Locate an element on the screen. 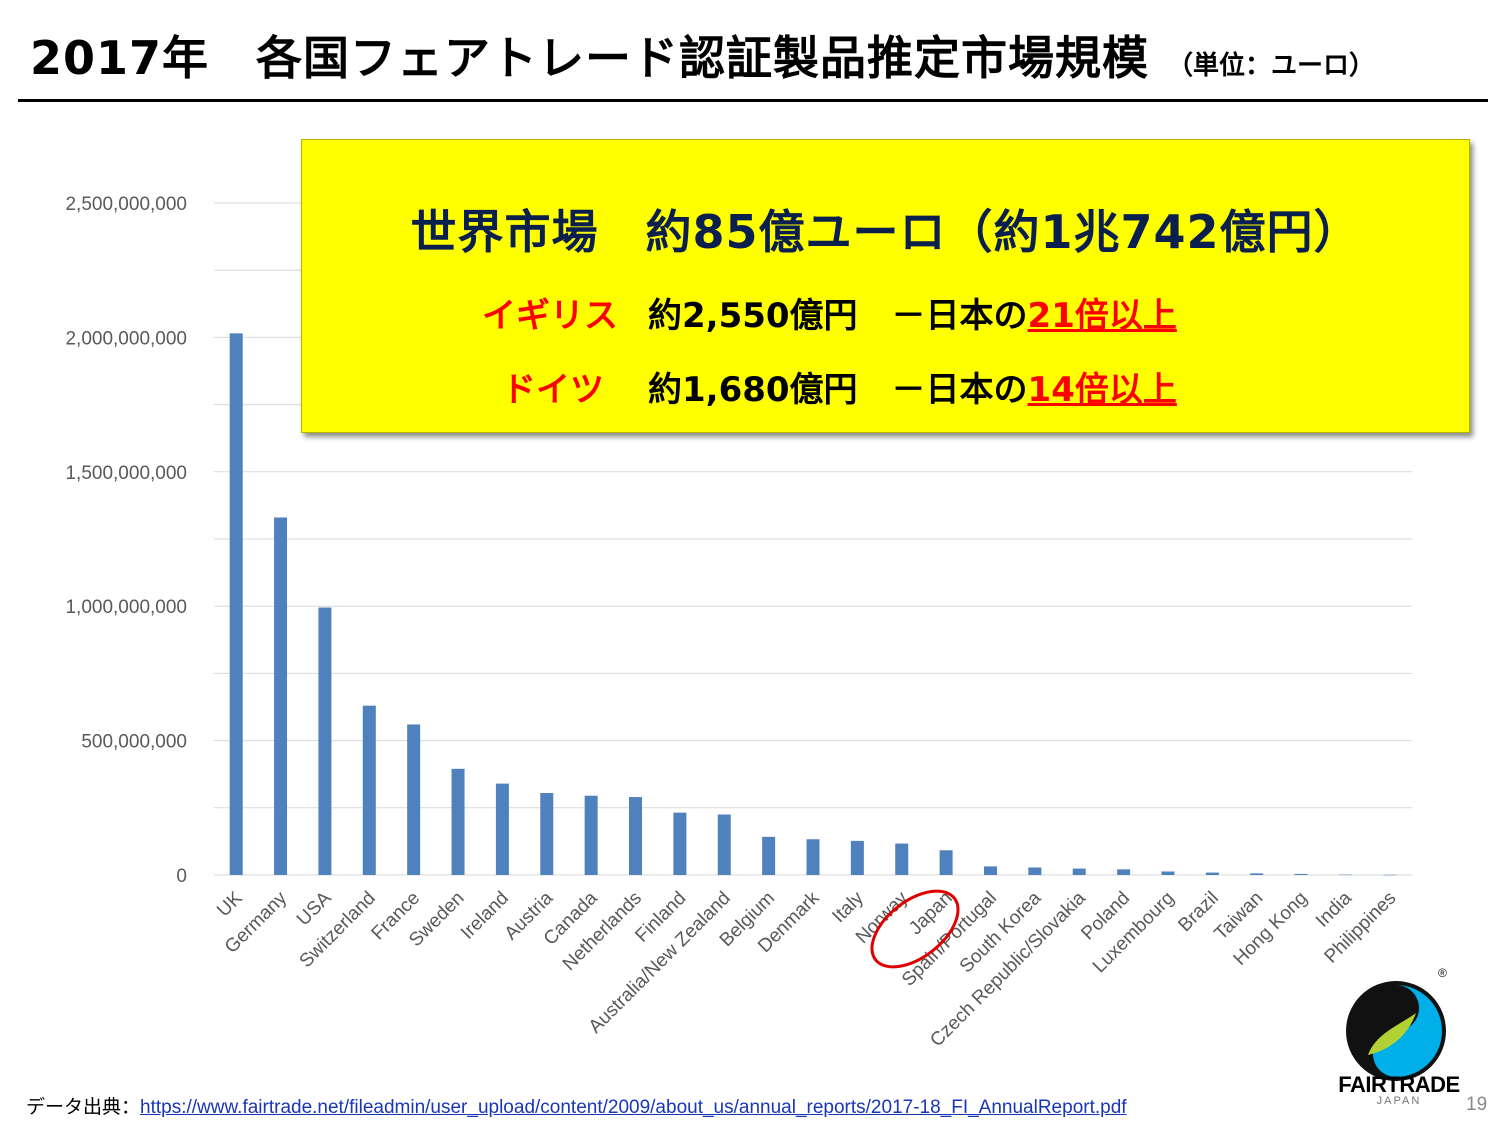  bar-finland is located at coordinates (680, 843).